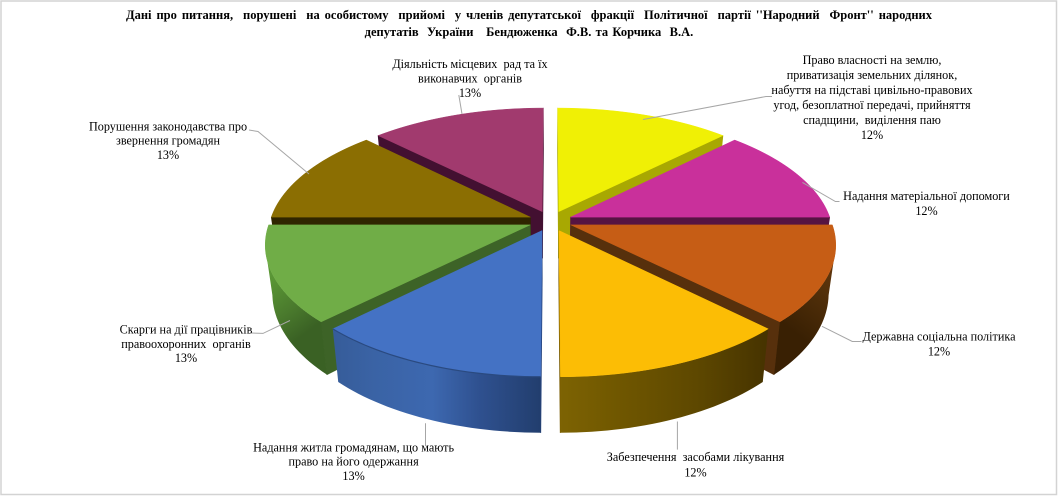  I want to click on svg-text: Діяльність місцевих рад та їх, so click(469, 64).